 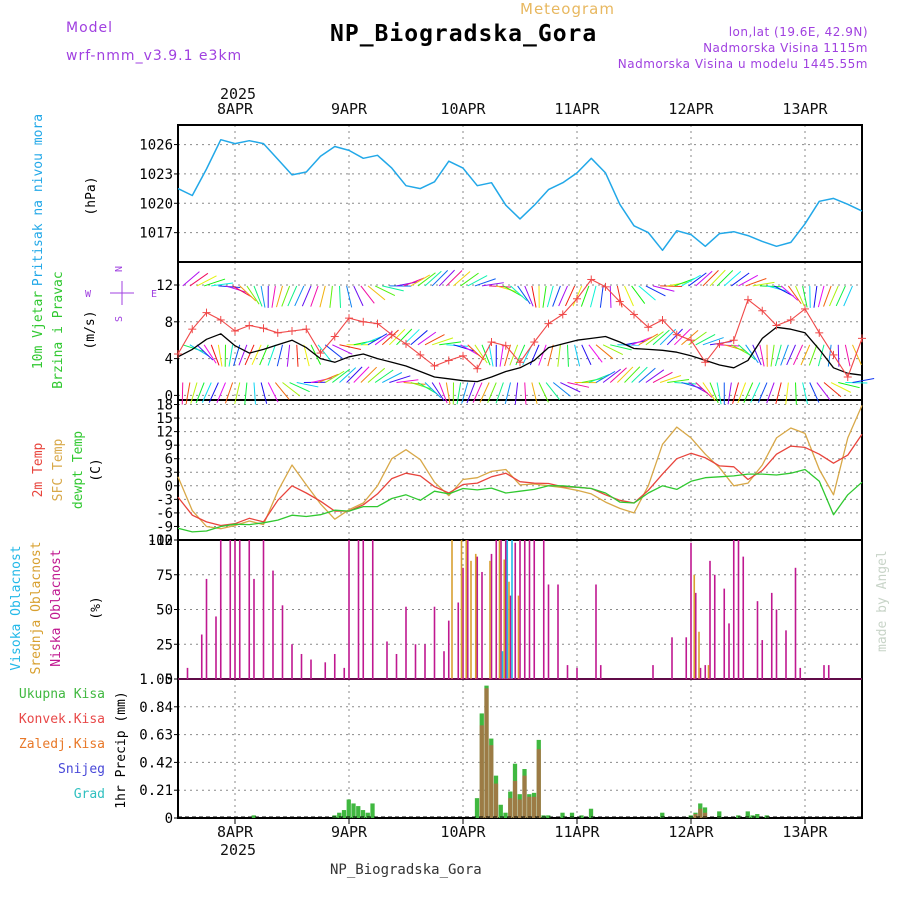 I want to click on y-tick-label: 1.05, so click(x=156, y=680).